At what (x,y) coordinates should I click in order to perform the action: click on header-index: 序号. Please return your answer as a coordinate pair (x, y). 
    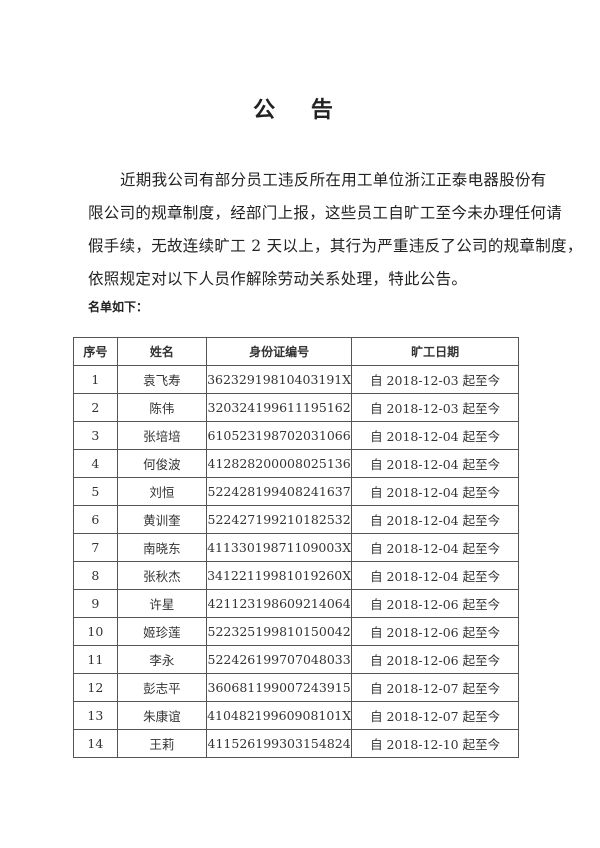
    Looking at the image, I should click on (95, 351).